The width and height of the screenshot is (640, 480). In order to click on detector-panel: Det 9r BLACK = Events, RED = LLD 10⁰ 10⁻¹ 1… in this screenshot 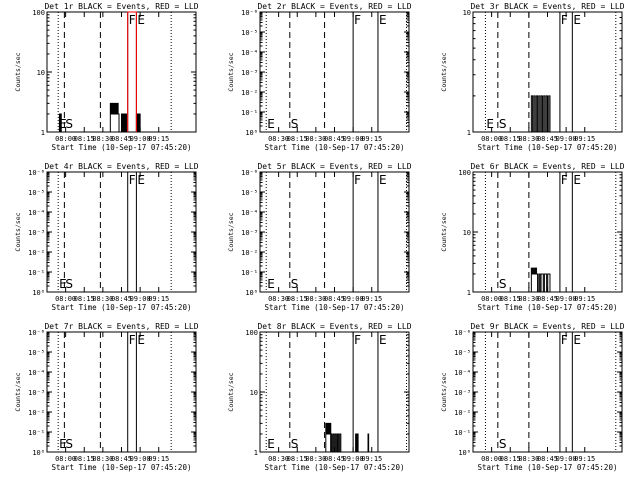, I will do `click(532, 397)`.